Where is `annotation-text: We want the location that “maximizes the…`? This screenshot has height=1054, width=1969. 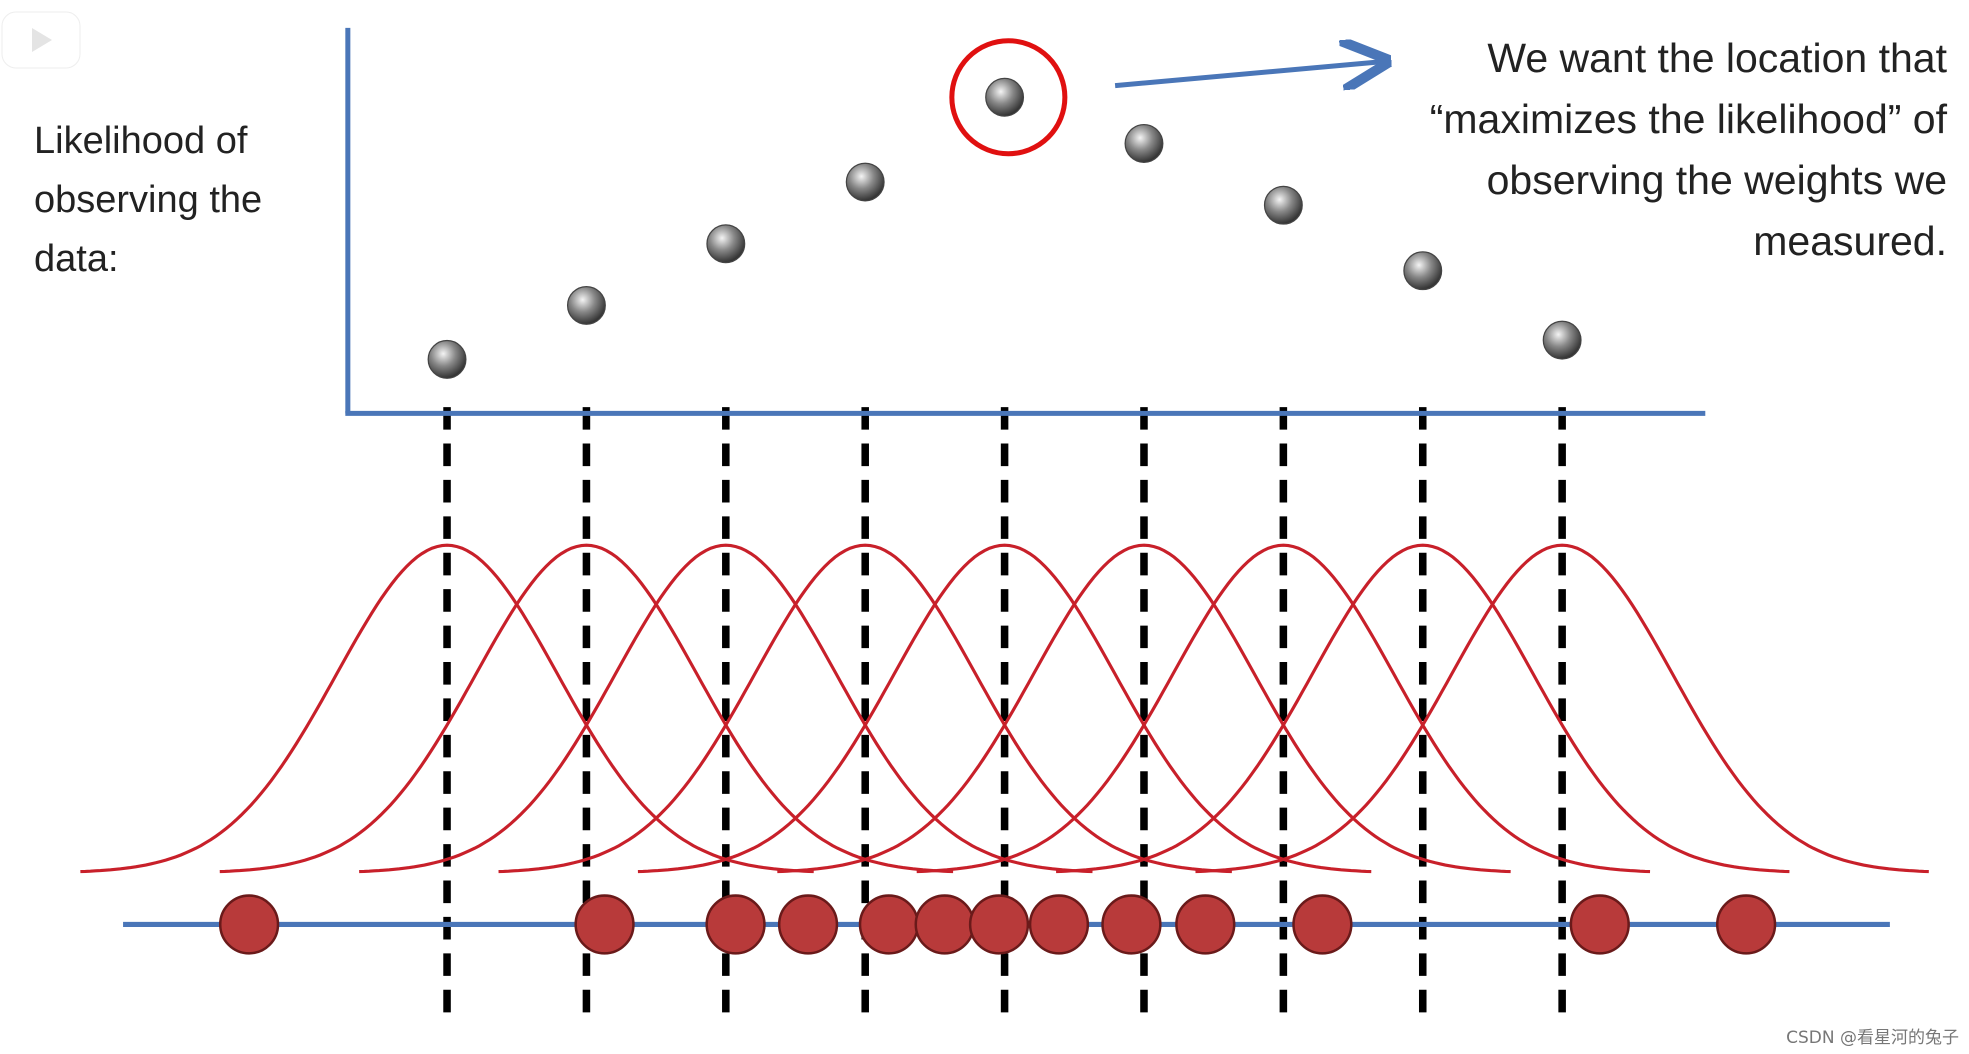
annotation-text: We want the location that “maximizes the… is located at coordinates (1688, 150).